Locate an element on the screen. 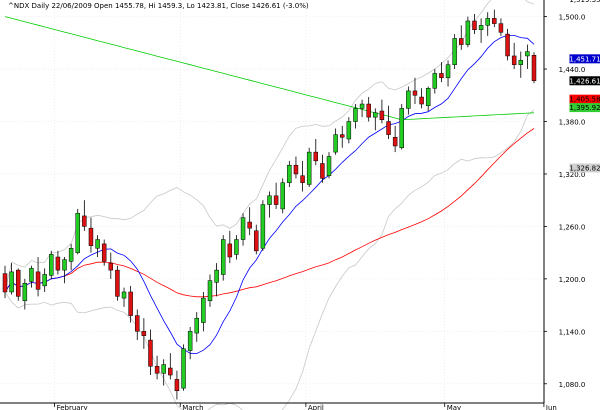 Image resolution: width=600 pixels, height=410 pixels. value-label-text: 1,451.71 is located at coordinates (584, 59).